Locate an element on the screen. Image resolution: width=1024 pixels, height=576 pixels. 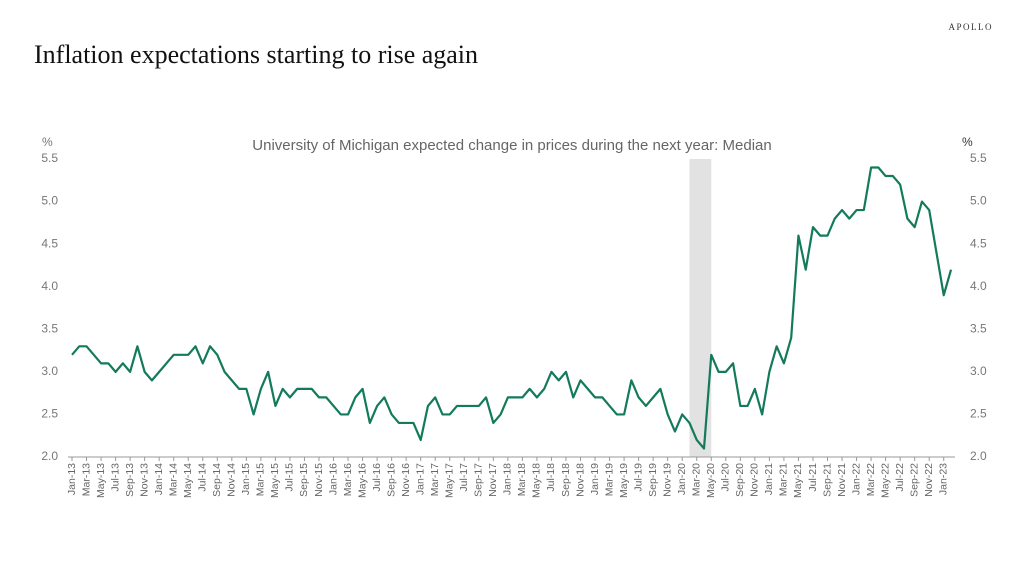
y2-tick-label: 2.0 is located at coordinates (978, 456).